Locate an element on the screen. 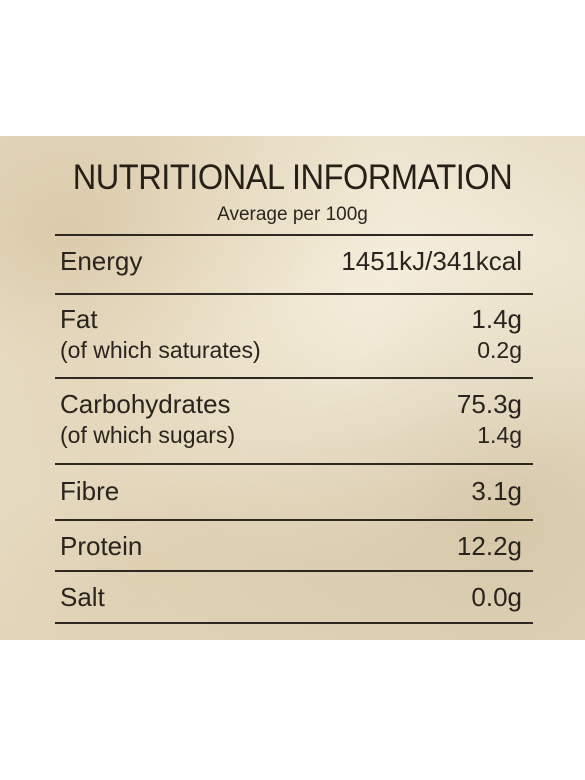 This screenshot has width=585, height=780. saturates-label: (of which saturates) is located at coordinates (160, 350).